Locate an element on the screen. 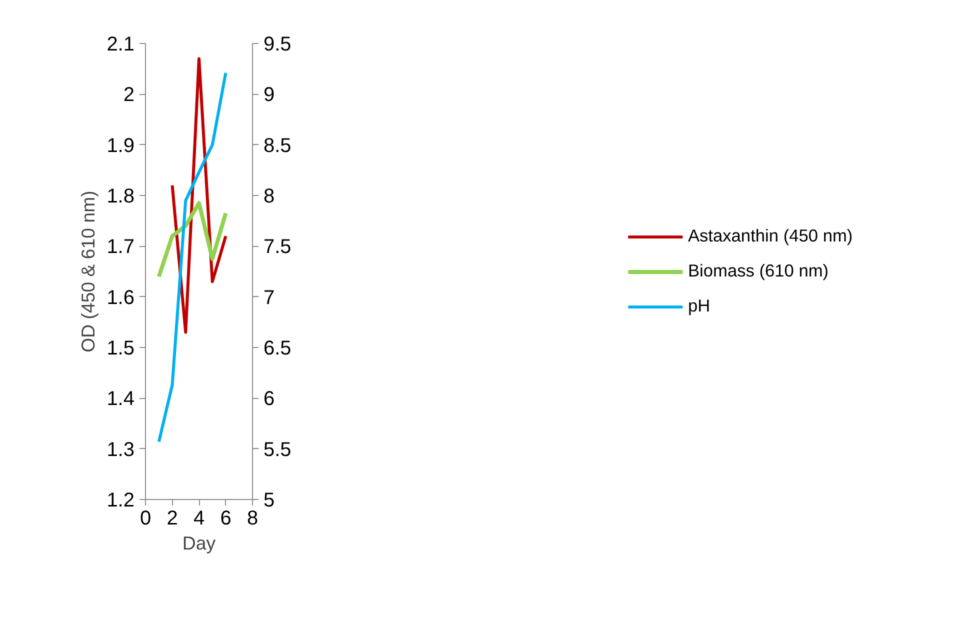  legend-label: Astaxanthin (450 nm) is located at coordinates (770, 236).